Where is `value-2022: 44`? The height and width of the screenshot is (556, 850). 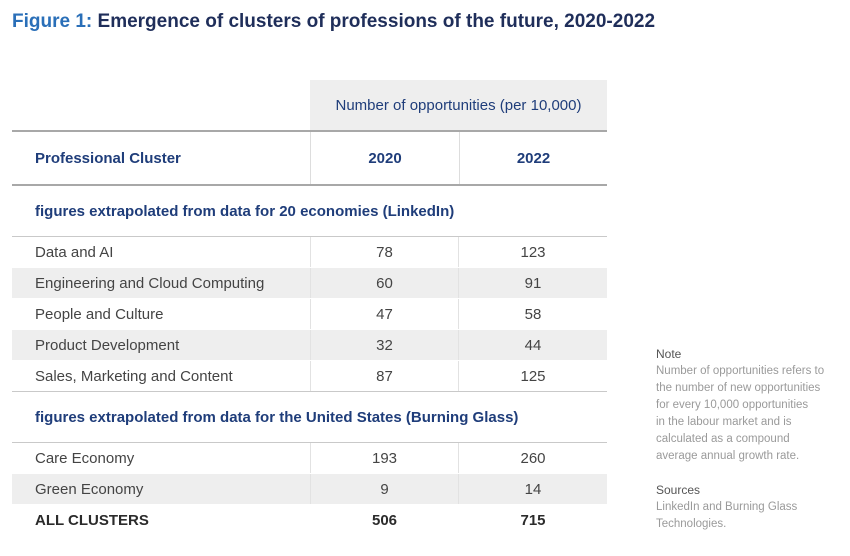 value-2022: 44 is located at coordinates (533, 345).